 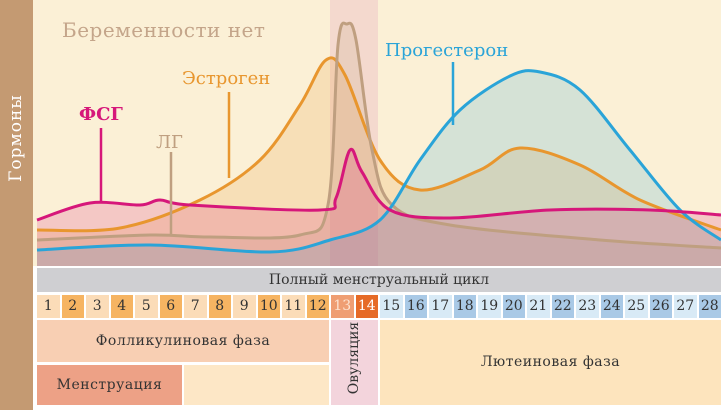 I want to click on day-16: 16, so click(x=415, y=306).